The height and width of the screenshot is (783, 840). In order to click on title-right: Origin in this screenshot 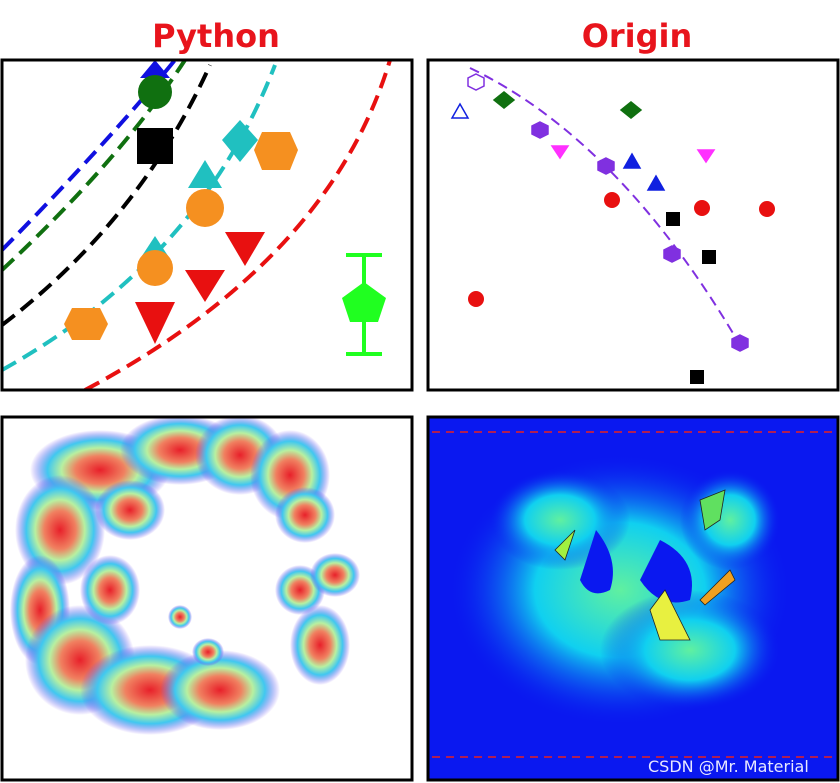, I will do `click(637, 36)`.